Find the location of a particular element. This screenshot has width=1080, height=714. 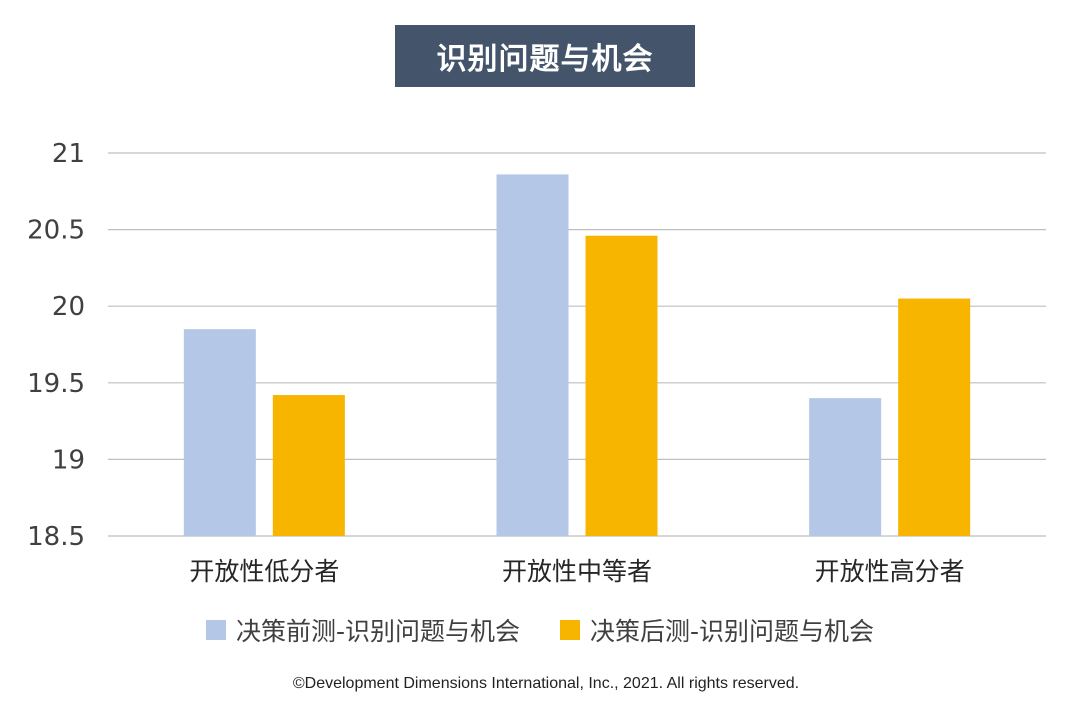

legend-label-post: 决策后测-识别问题与机会 is located at coordinates (732, 631).